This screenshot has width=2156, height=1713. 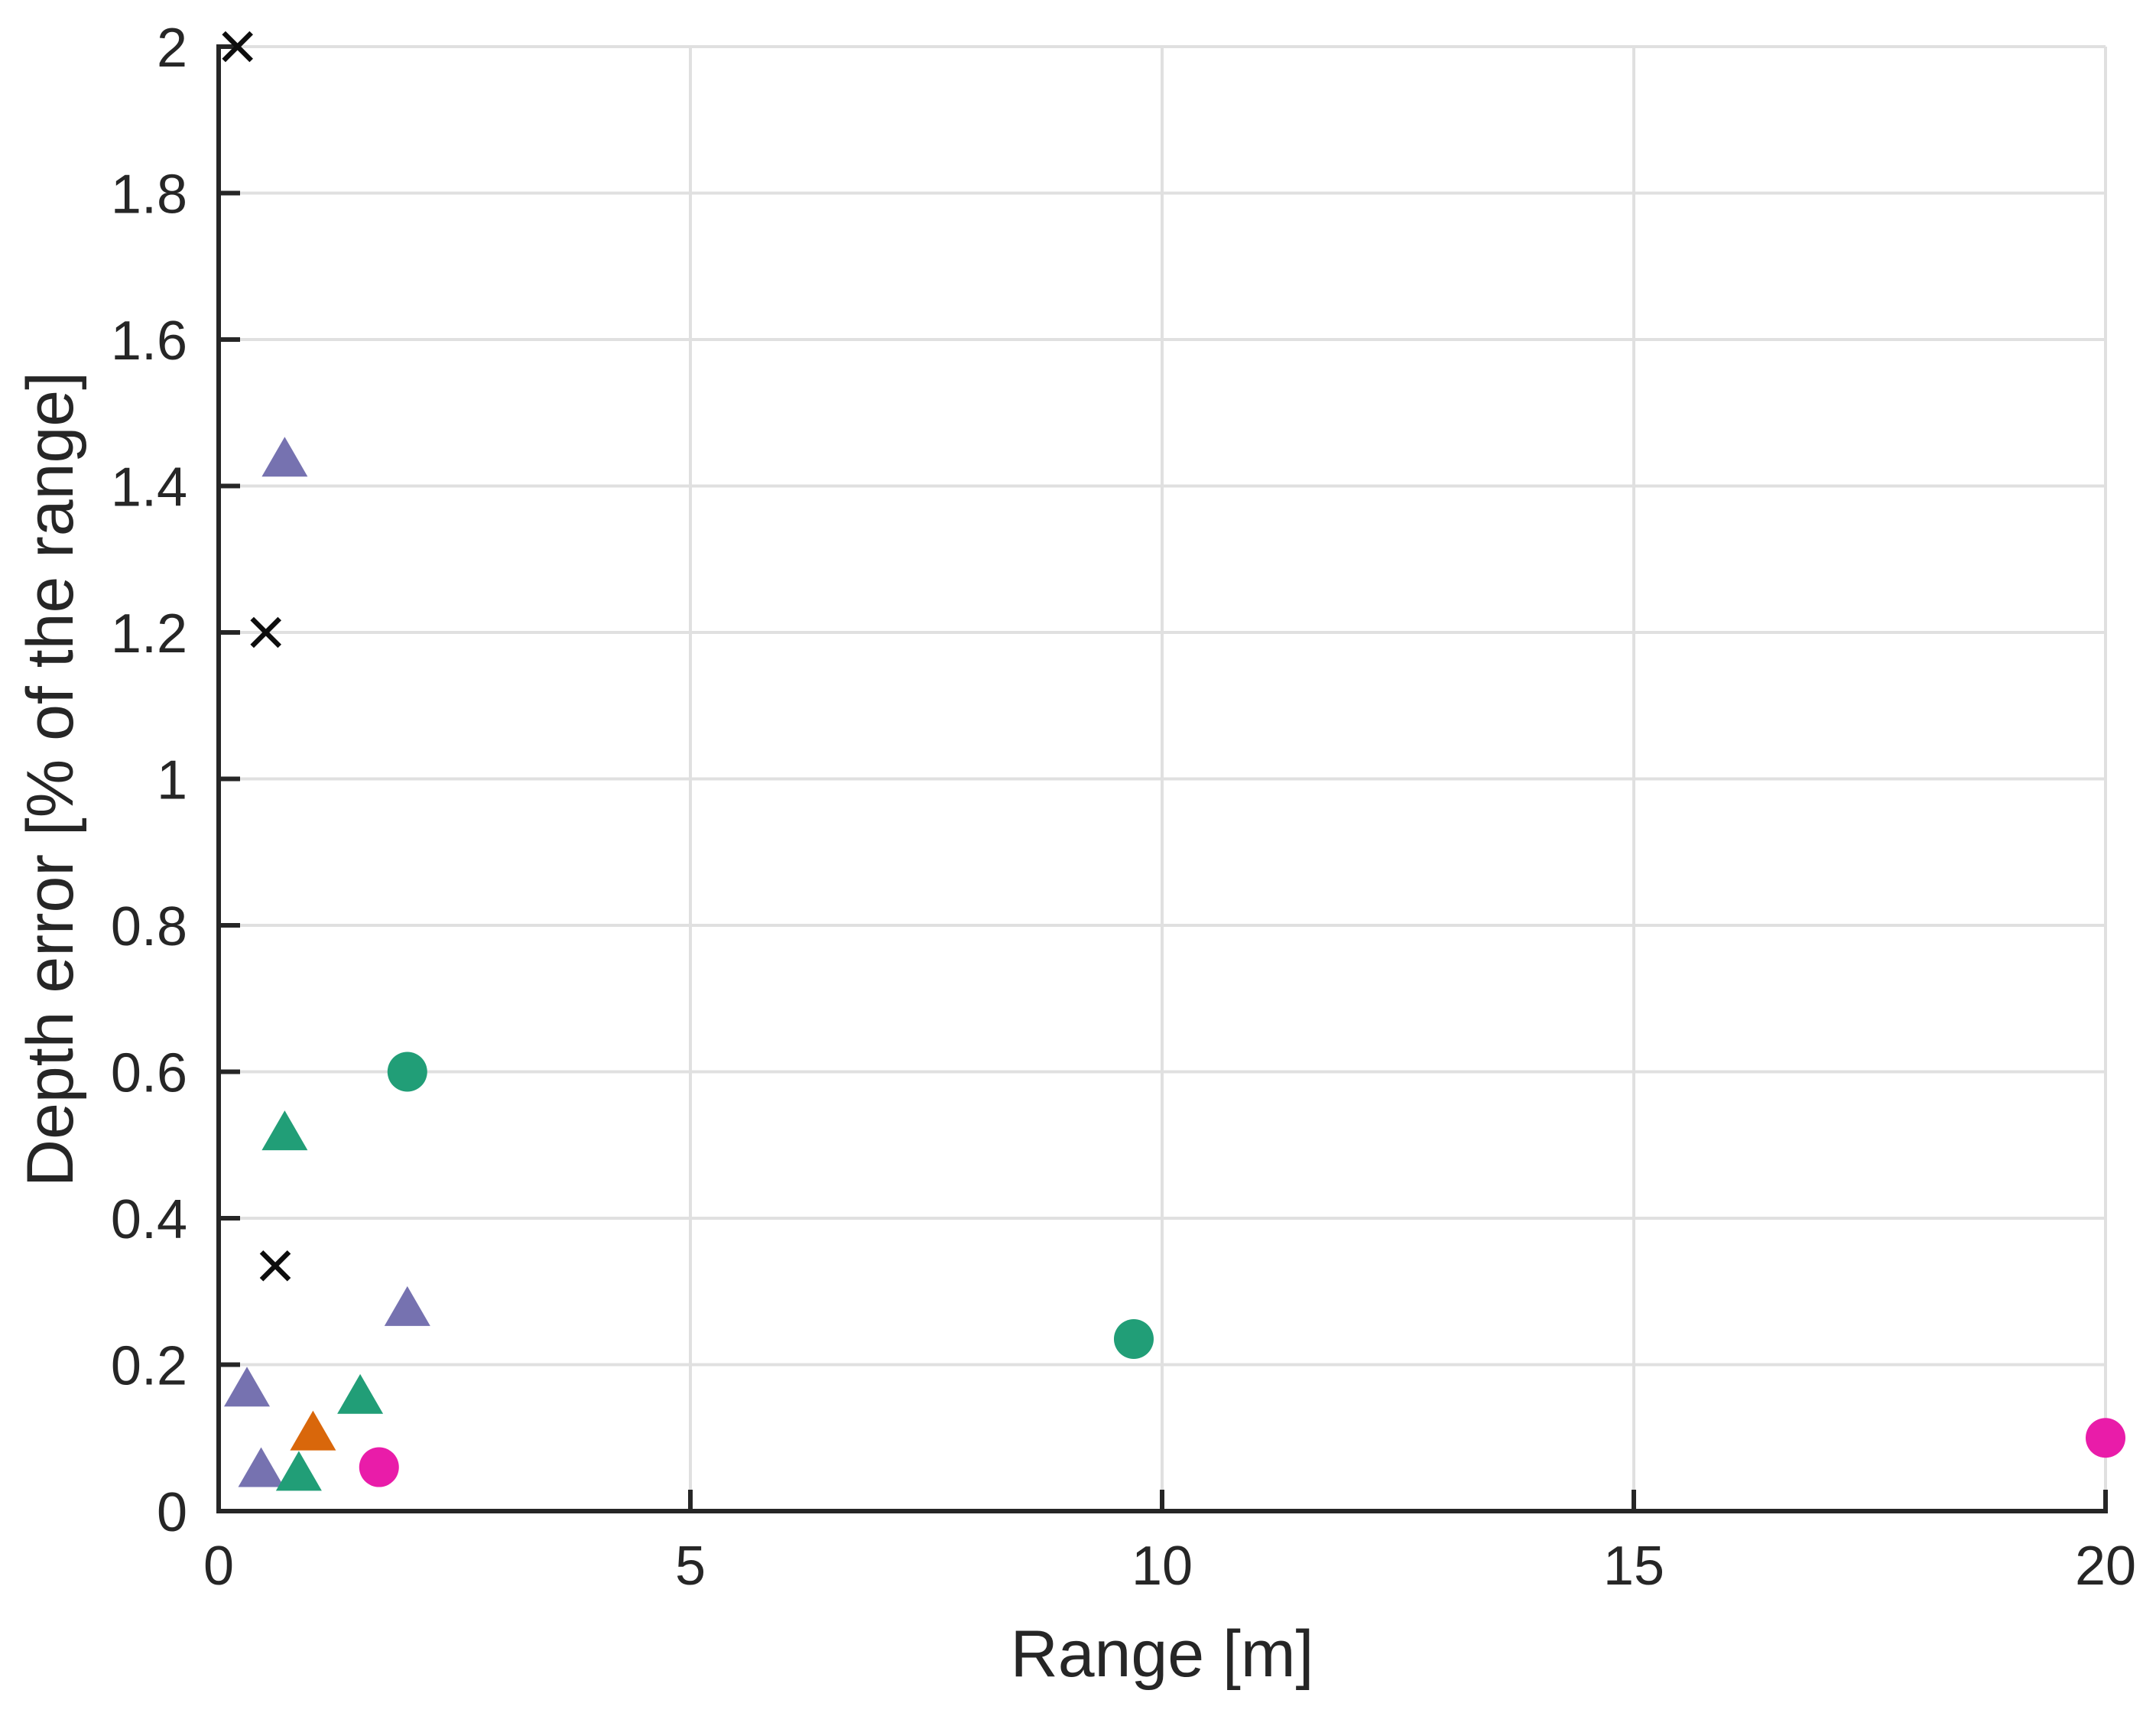 I want to click on y-axis-label: Depth error [% of the range], so click(x=50, y=779).